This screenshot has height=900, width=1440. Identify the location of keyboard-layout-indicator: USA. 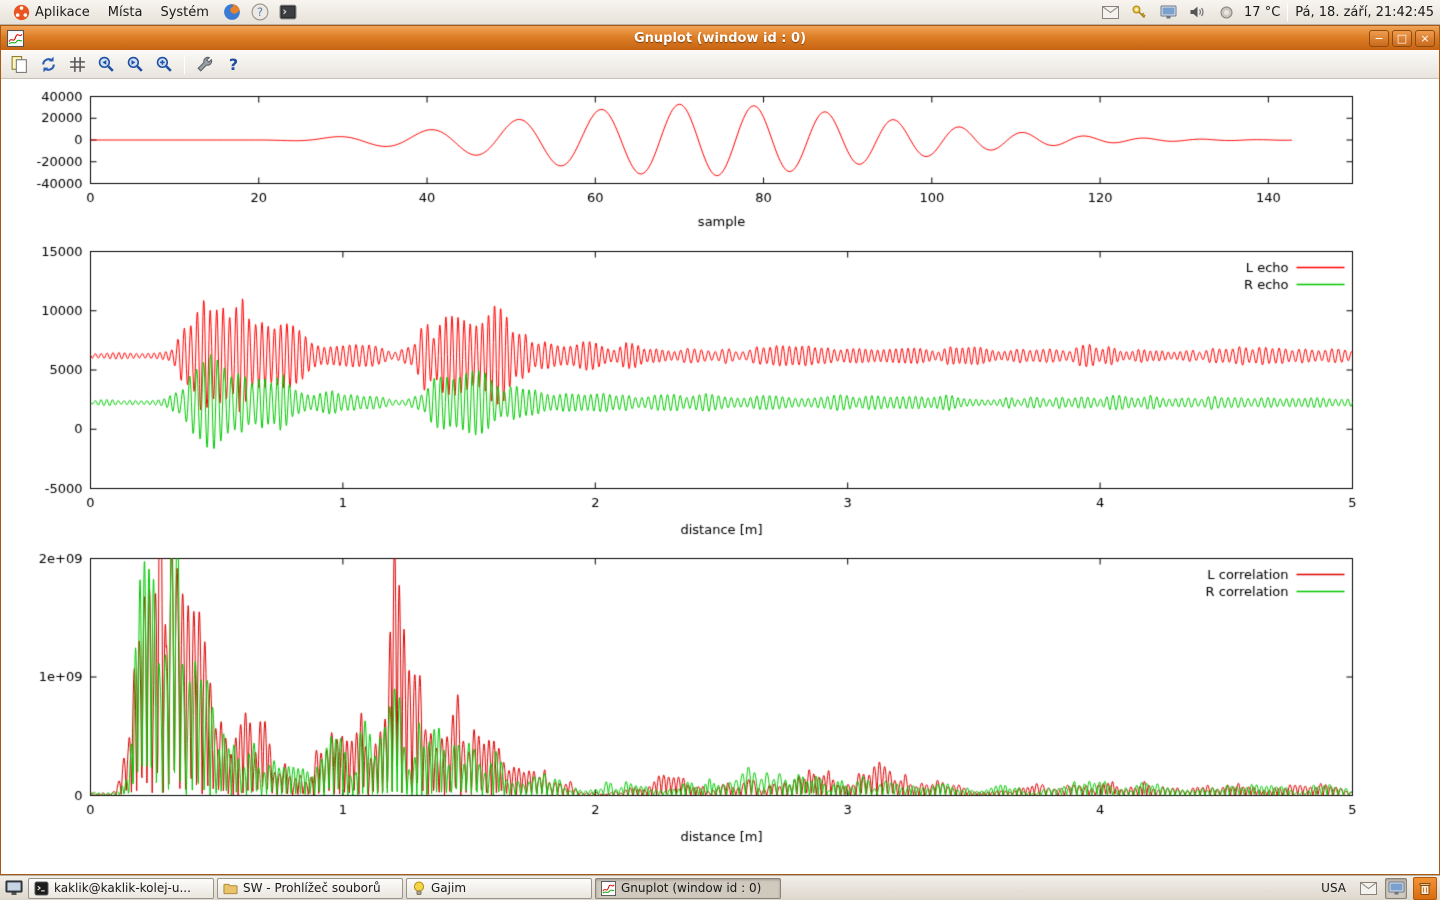
(1333, 888).